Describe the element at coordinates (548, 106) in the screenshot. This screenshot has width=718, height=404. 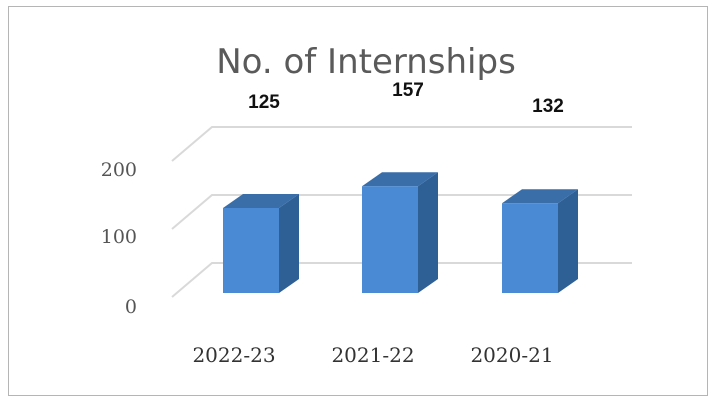
I see `data-label: 132` at that location.